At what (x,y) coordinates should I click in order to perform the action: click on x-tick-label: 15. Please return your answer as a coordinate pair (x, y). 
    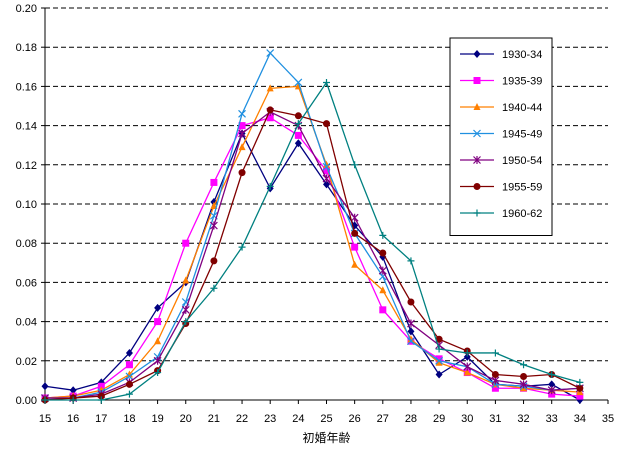
    Looking at the image, I should click on (45, 419).